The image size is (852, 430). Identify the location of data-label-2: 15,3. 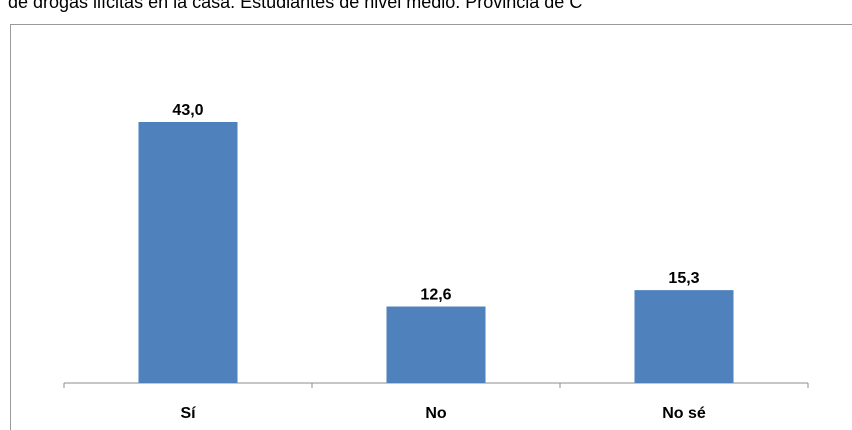
(683, 278).